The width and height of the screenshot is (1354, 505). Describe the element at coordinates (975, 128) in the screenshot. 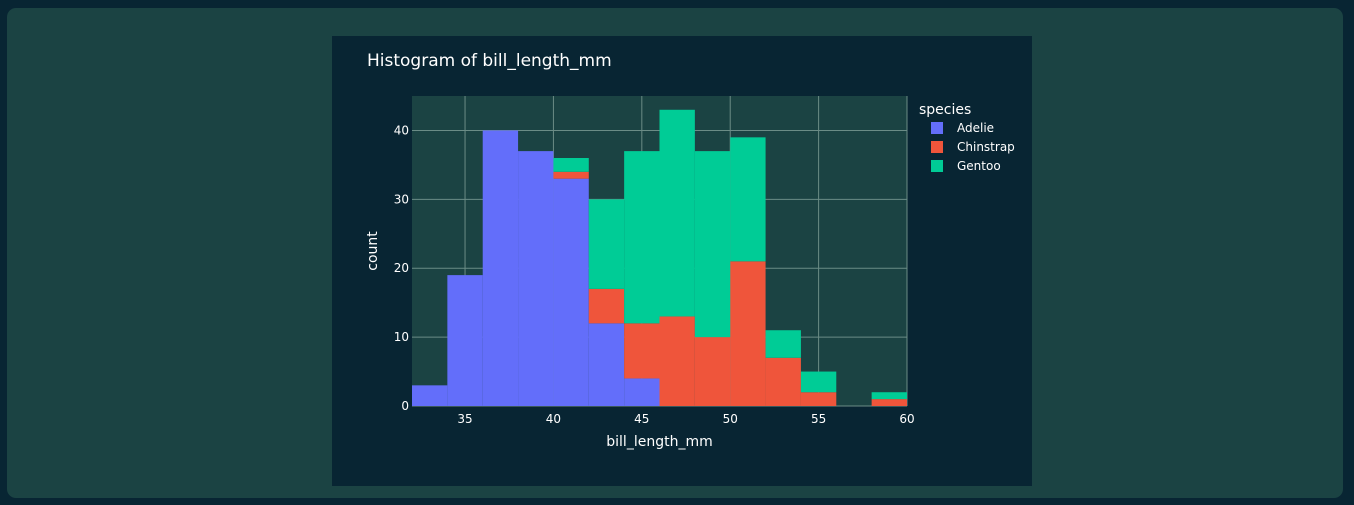

I see `legend-label: Adelie` at that location.